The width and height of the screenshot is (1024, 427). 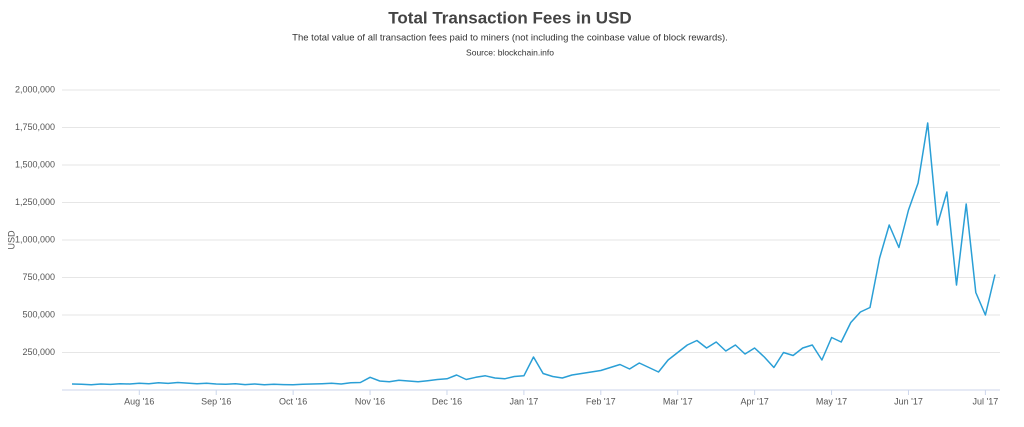 What do you see at coordinates (38, 314) in the screenshot?
I see `y-tick-label: 500,000` at bounding box center [38, 314].